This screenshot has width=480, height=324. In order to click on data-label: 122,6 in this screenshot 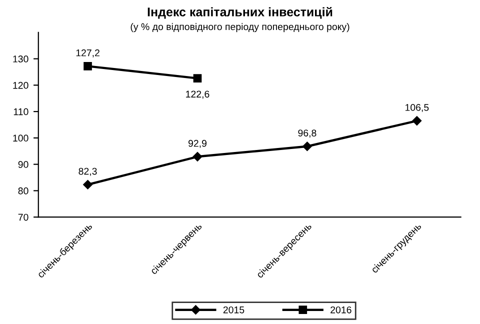, I will do `click(198, 94)`.